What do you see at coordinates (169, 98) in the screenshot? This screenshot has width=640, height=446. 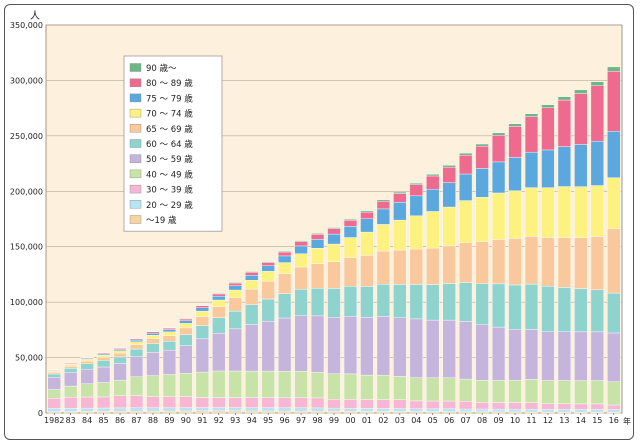 I see `legend-label: 75 ～ 79 歳` at bounding box center [169, 98].